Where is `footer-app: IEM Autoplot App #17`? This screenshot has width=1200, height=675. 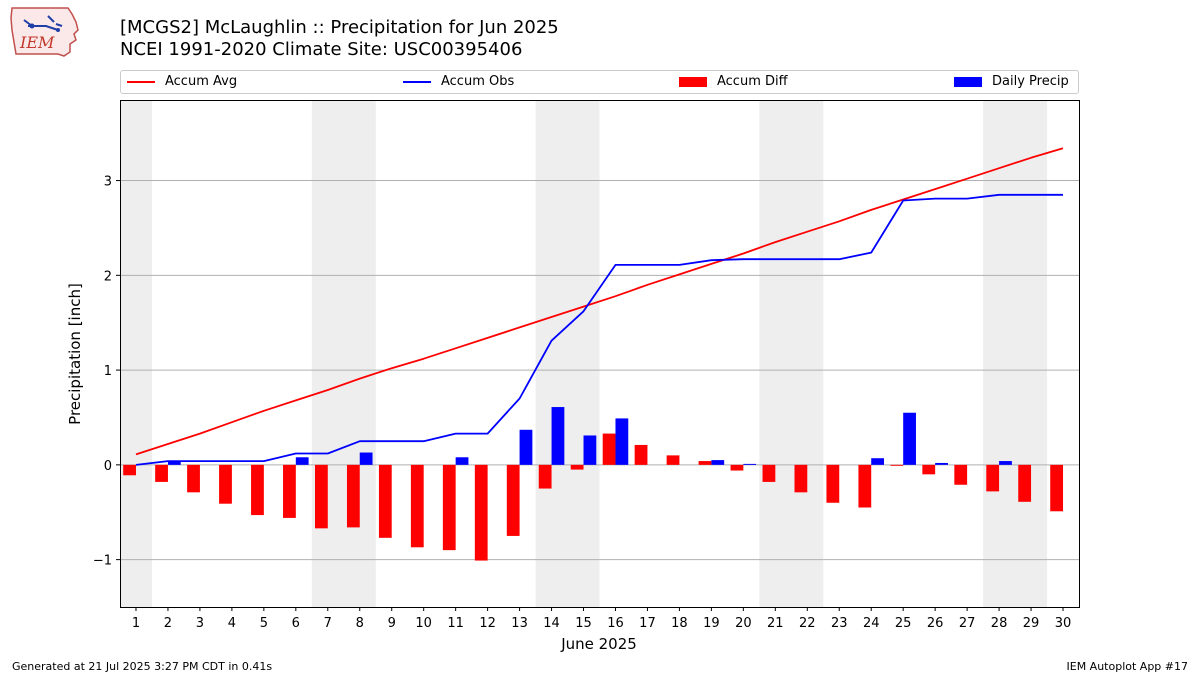 footer-app: IEM Autoplot App #17 is located at coordinates (1127, 666).